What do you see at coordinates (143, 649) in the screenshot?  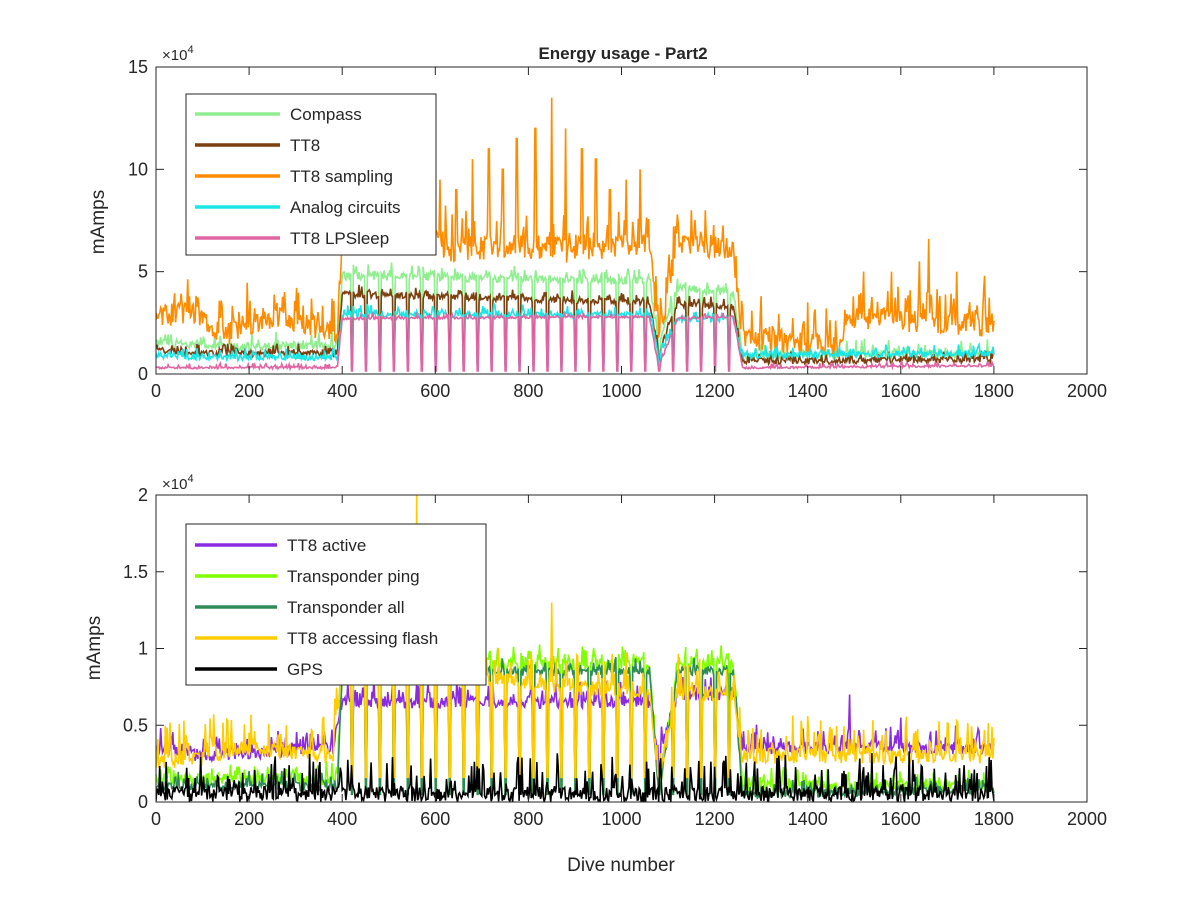 I see `y-tick-label: 1` at bounding box center [143, 649].